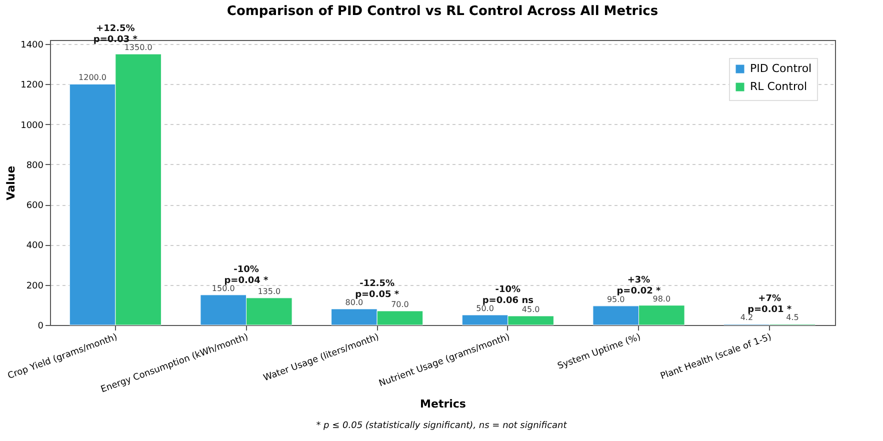 This screenshot has width=883, height=441. Describe the element at coordinates (599, 352) in the screenshot. I see `x-tick-label: System Uptime (%)` at that location.